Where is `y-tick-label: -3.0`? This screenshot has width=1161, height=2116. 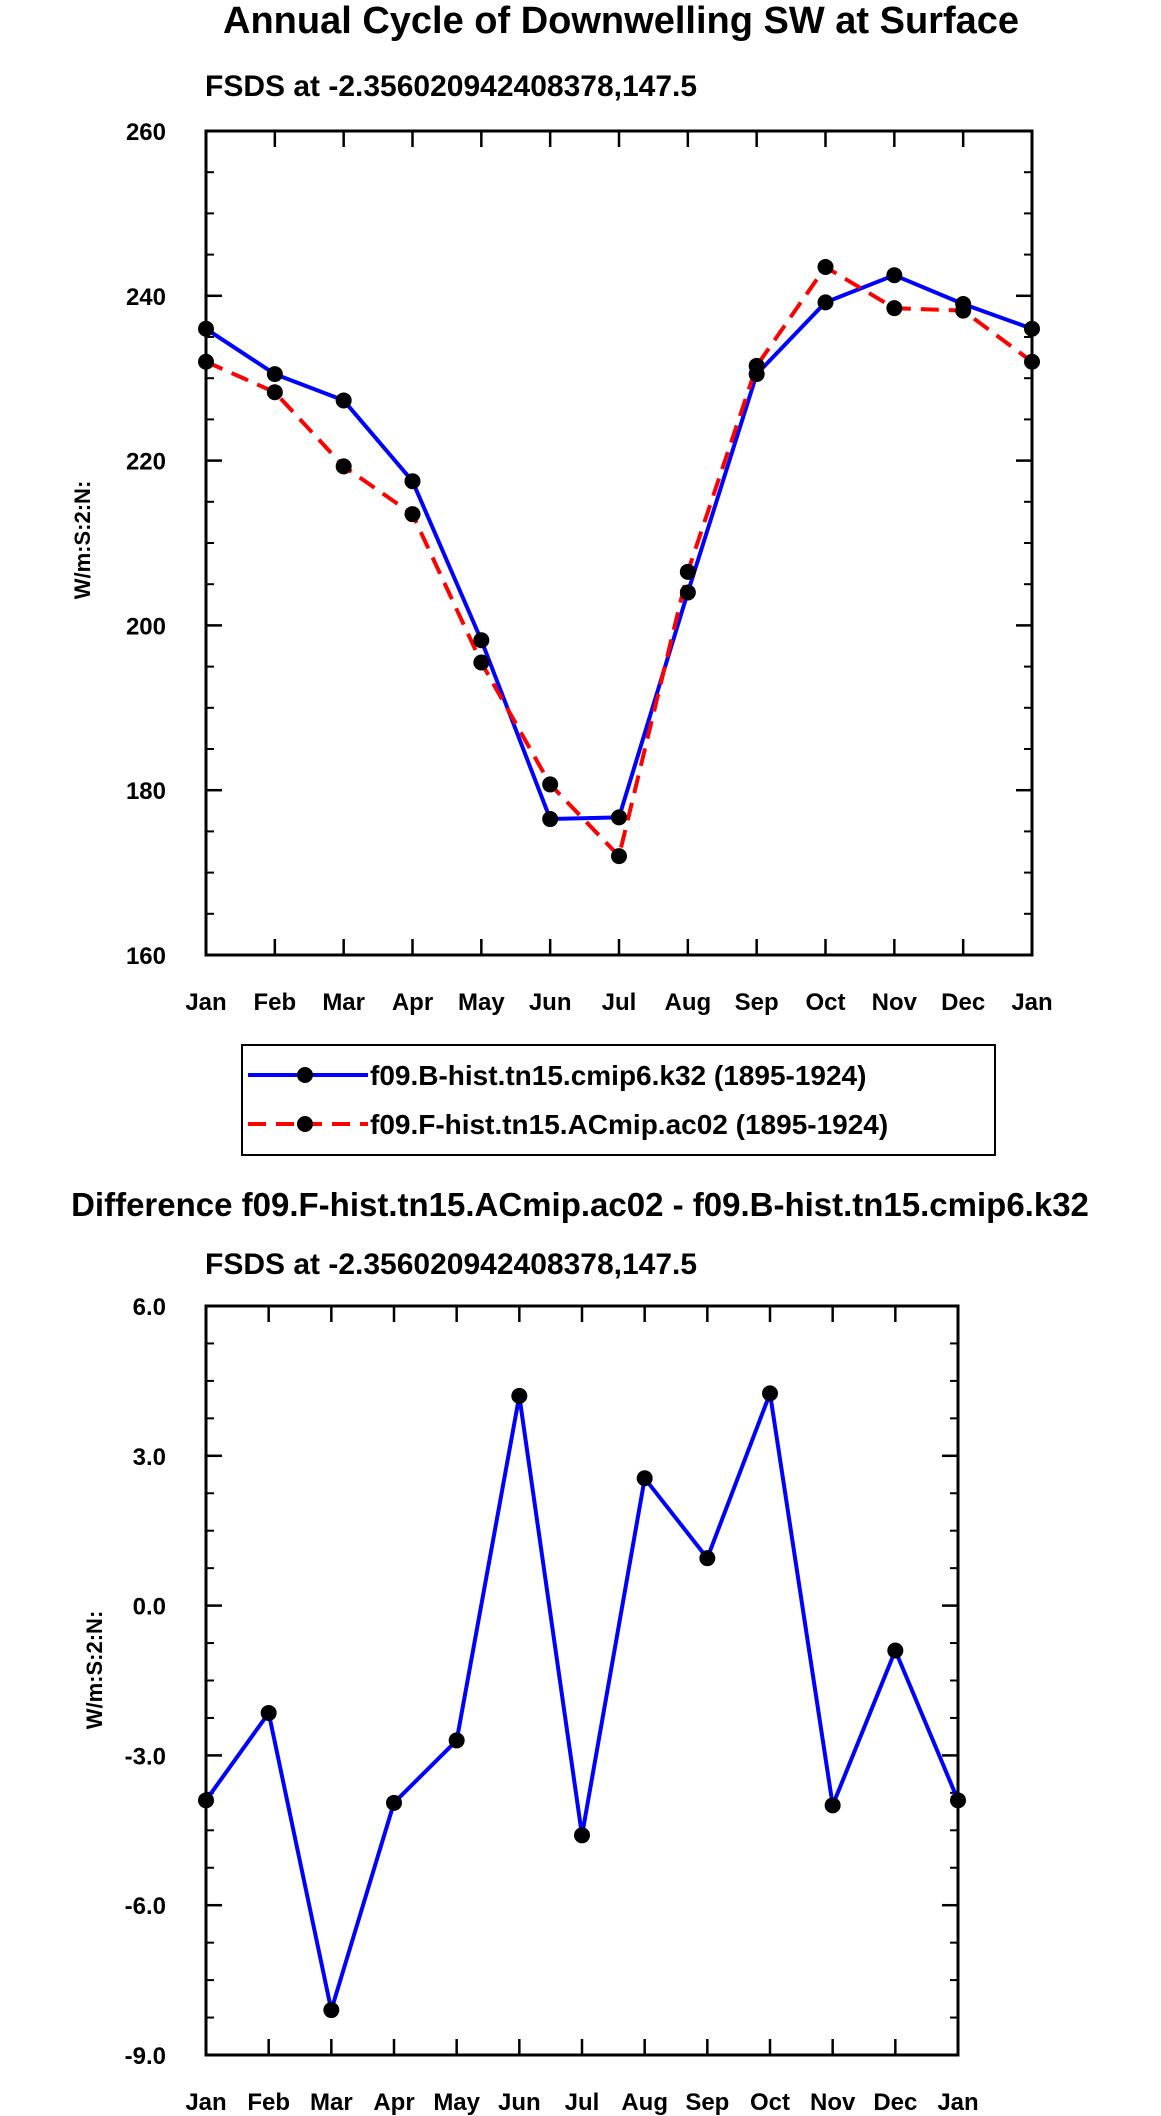 y-tick-label: -3.0 is located at coordinates (145, 1756).